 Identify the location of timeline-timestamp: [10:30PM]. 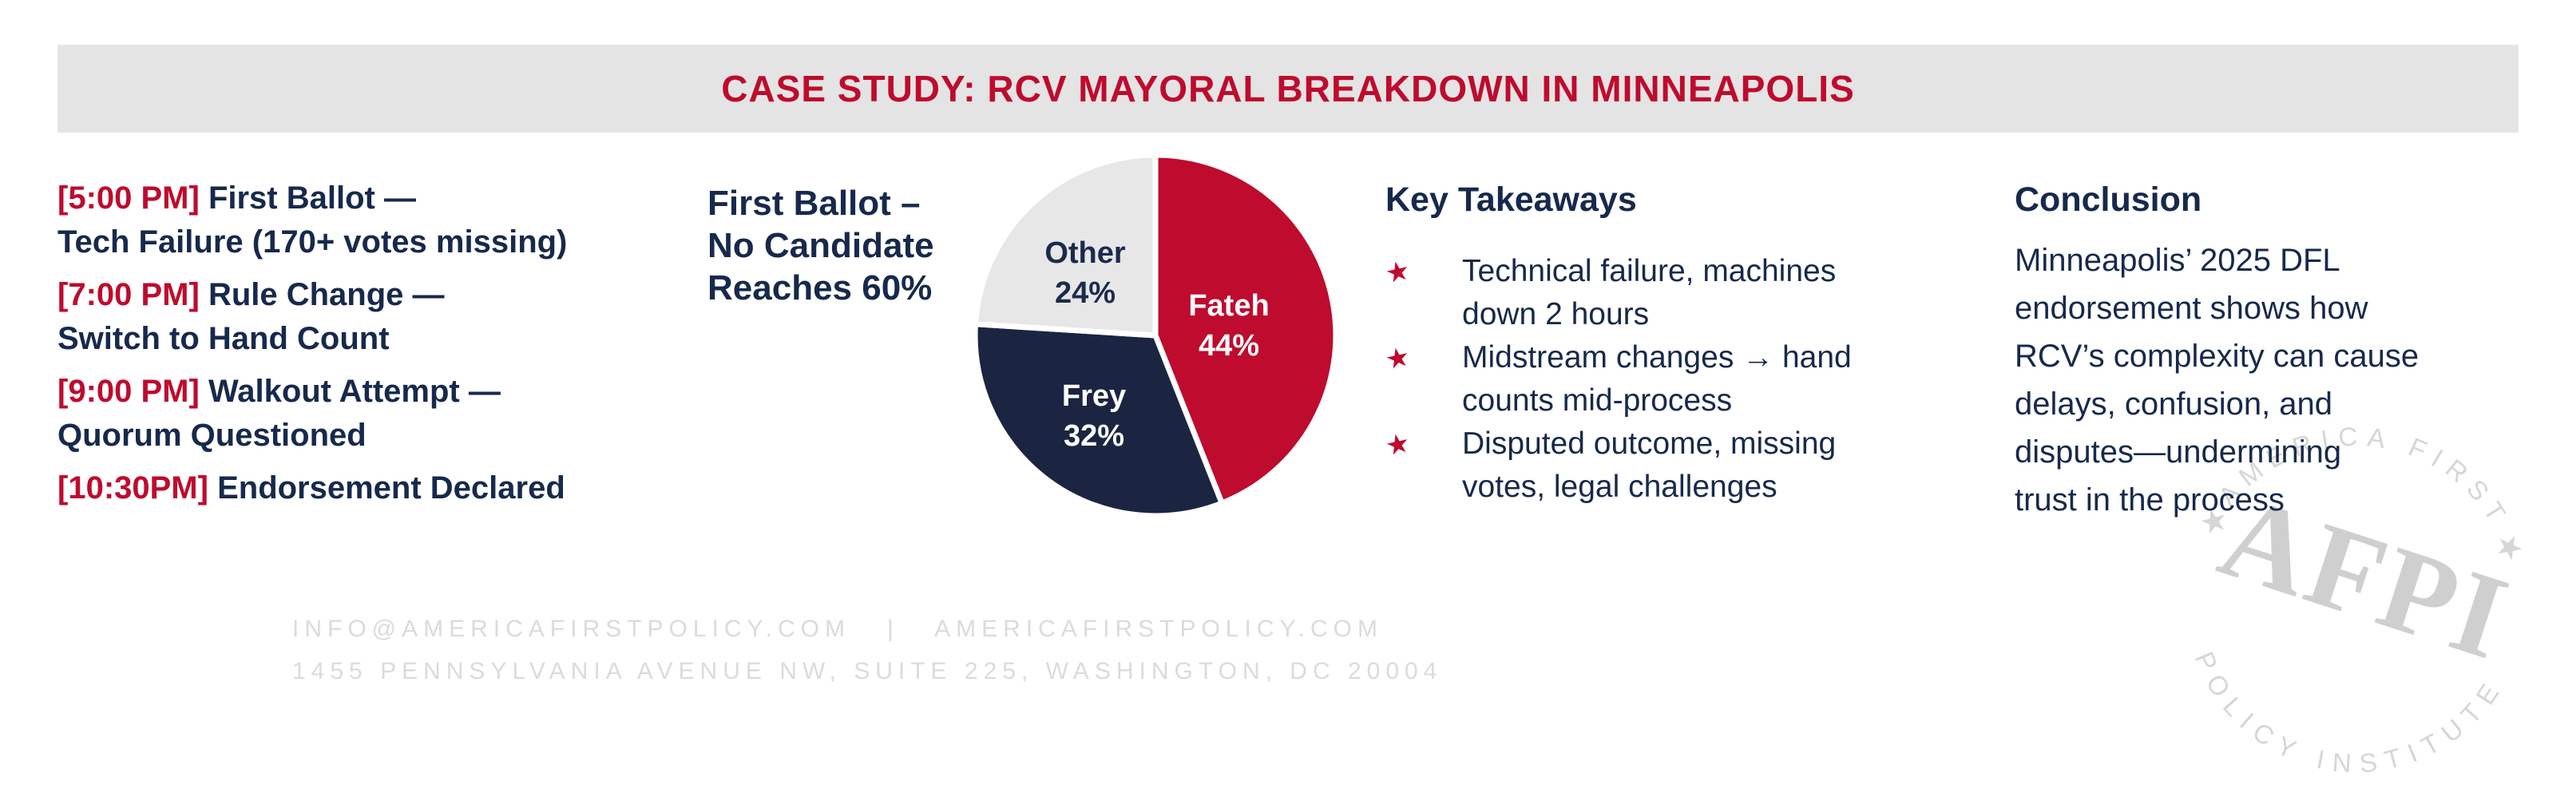
(132, 488).